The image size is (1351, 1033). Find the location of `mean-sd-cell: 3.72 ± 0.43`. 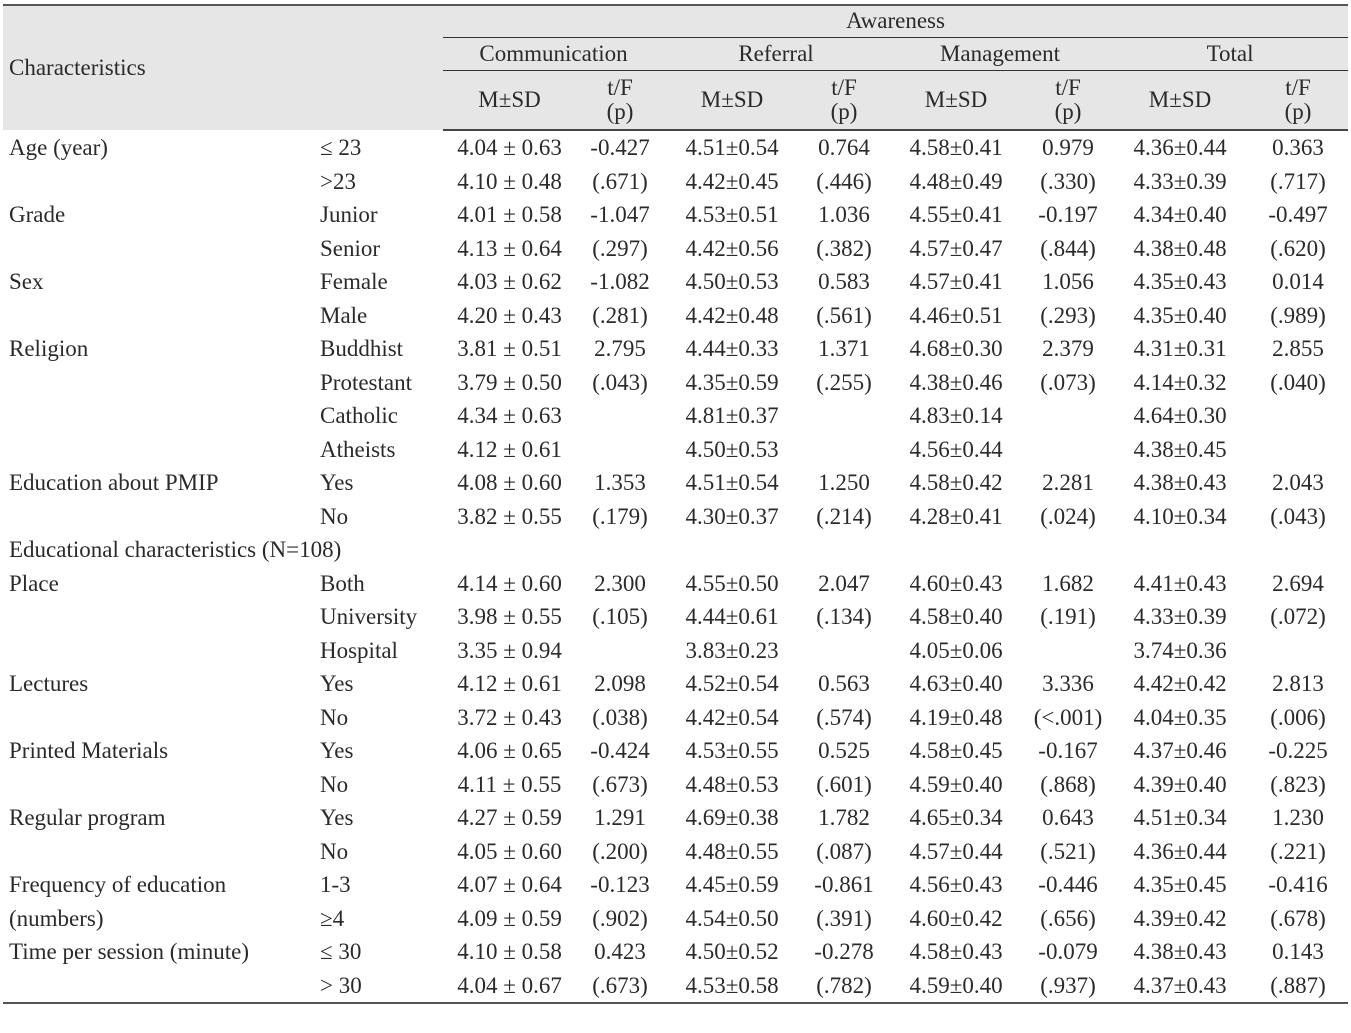

mean-sd-cell: 3.72 ± 0.43 is located at coordinates (509, 717).